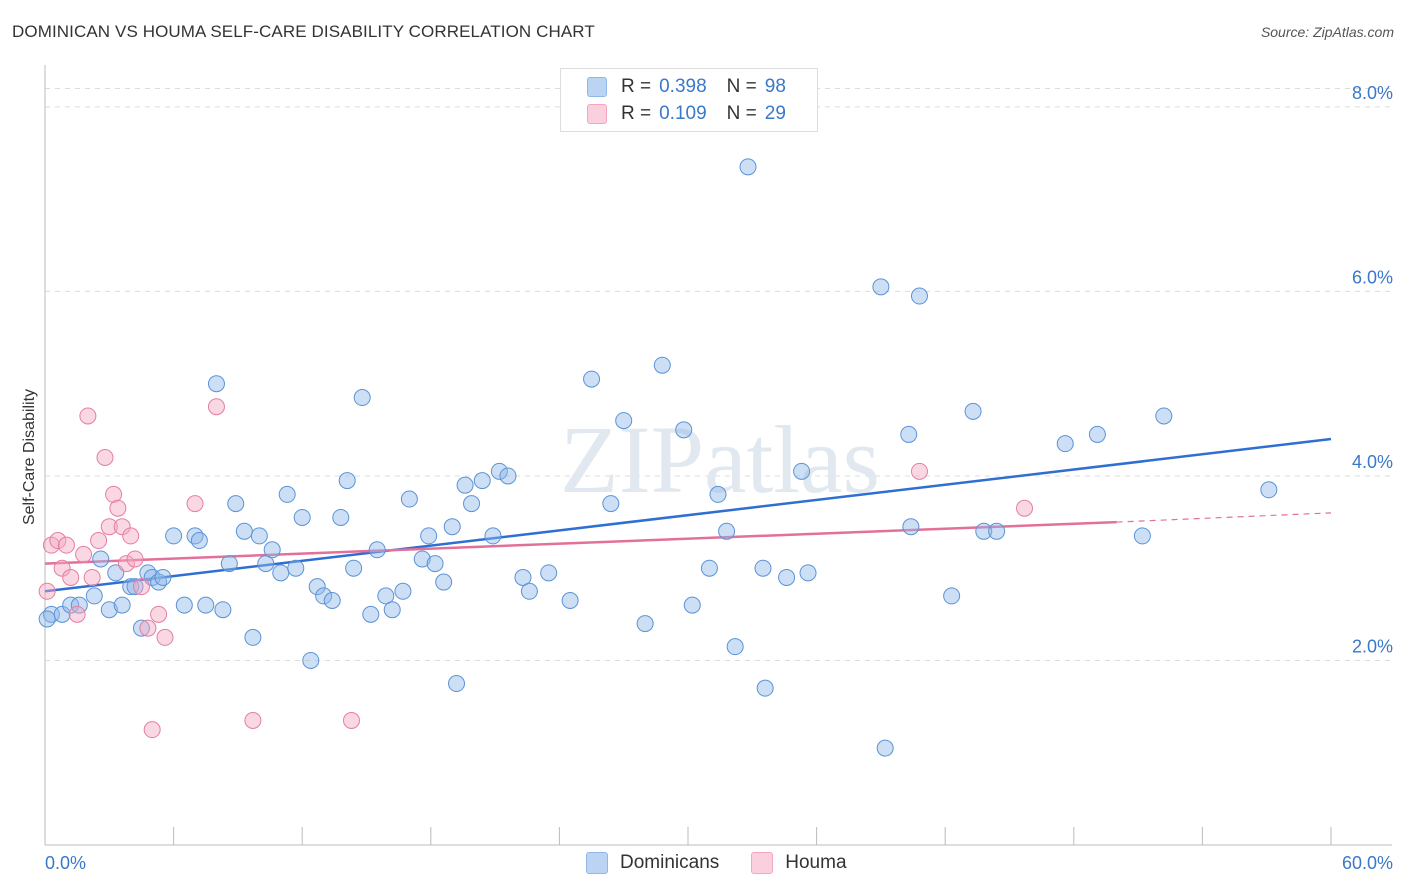 The height and width of the screenshot is (892, 1406). I want to click on y-tick-label: 2.0%, so click(1372, 646).